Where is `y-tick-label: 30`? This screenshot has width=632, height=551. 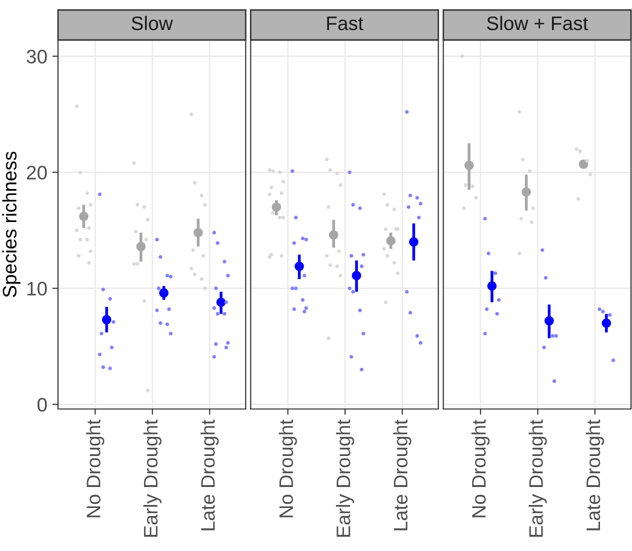 y-tick-label: 30 is located at coordinates (36, 57).